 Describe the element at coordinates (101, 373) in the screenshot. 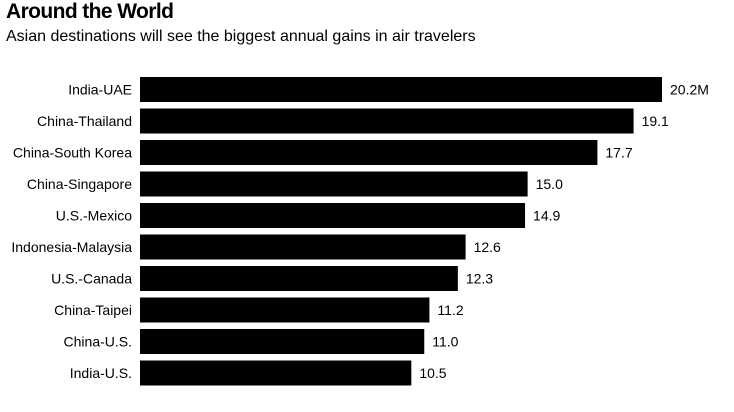

I see `category-label: India-U.S.` at that location.